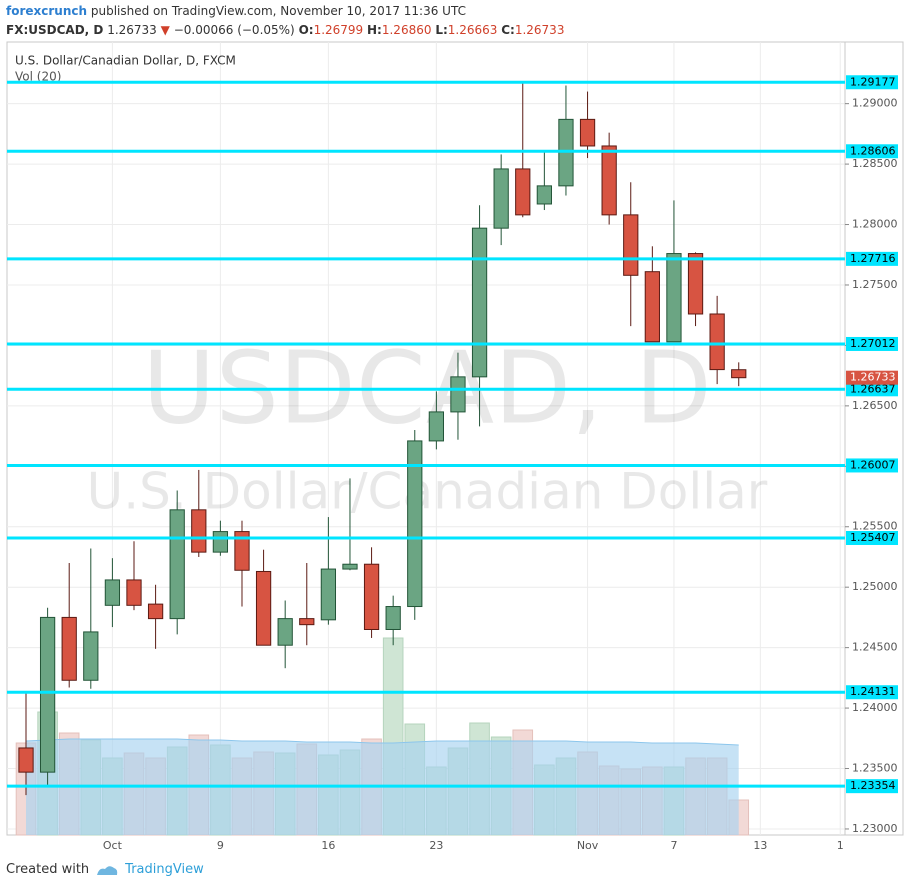 The image size is (904, 891). Describe the element at coordinates (874, 438) in the screenshot. I see `price-axis` at that location.